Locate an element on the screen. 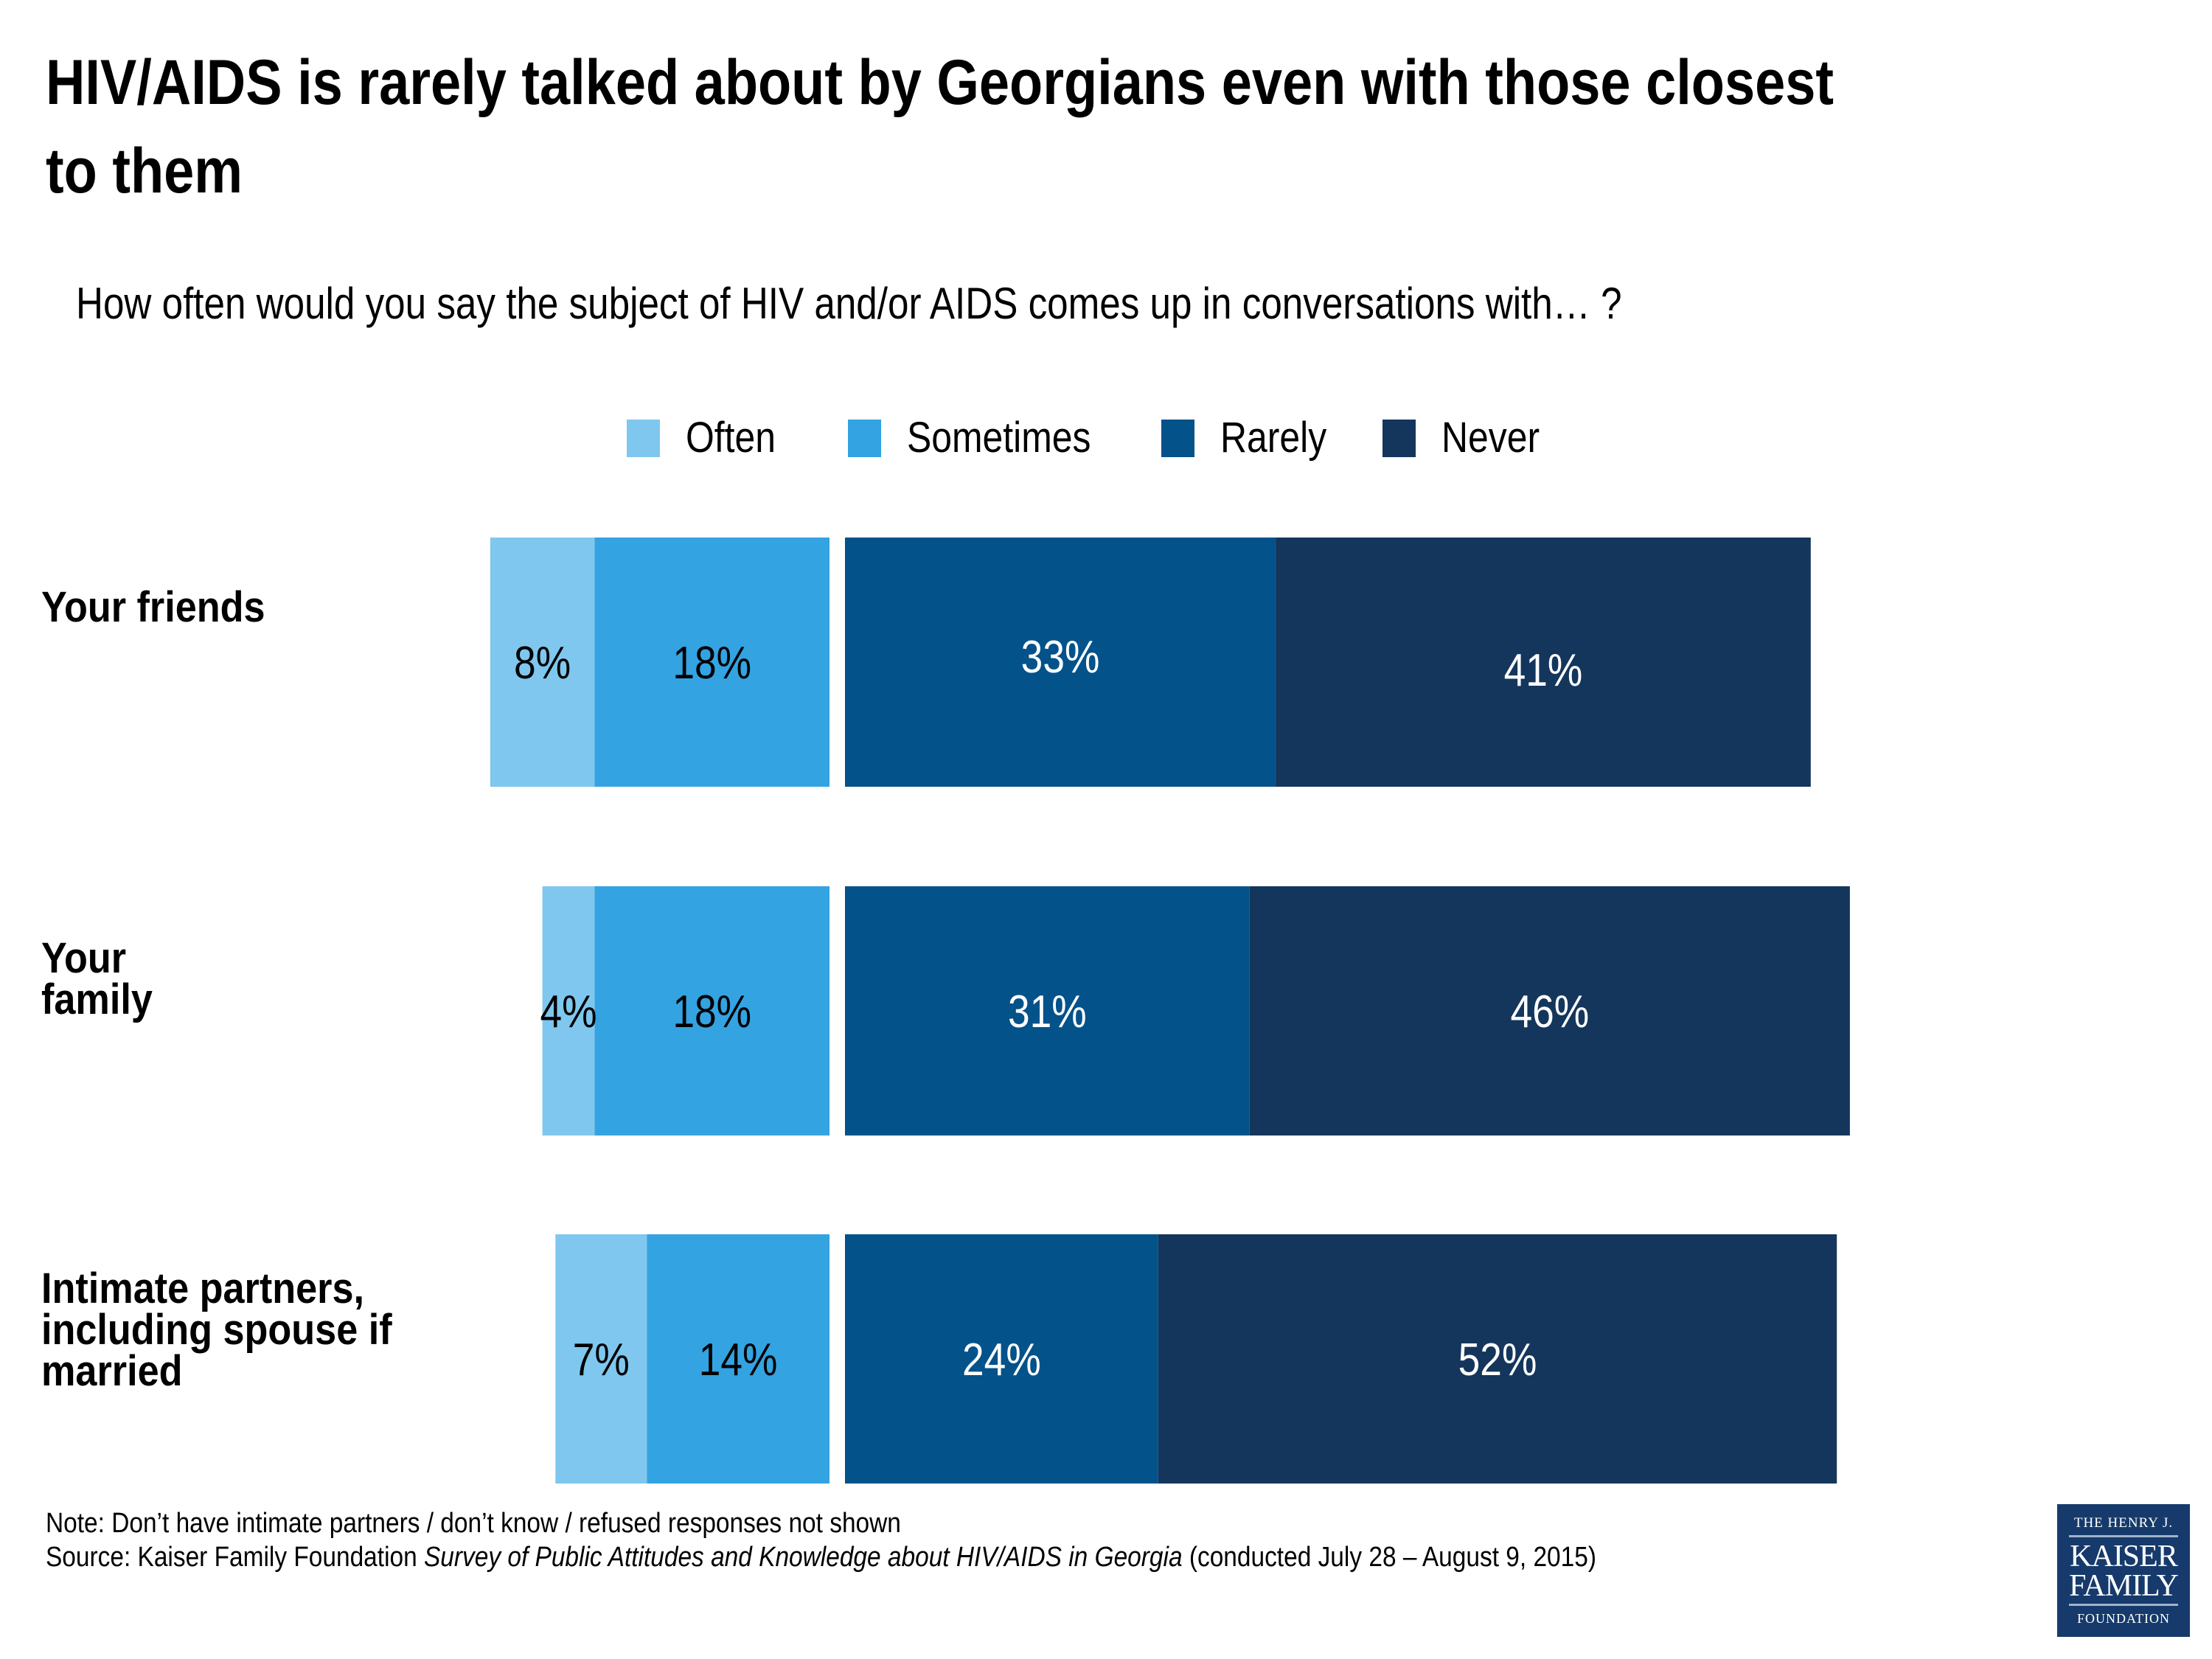 This screenshot has width=2212, height=1659. bar-group-2: 18% 4% 31% 46% is located at coordinates (1195, 1010).